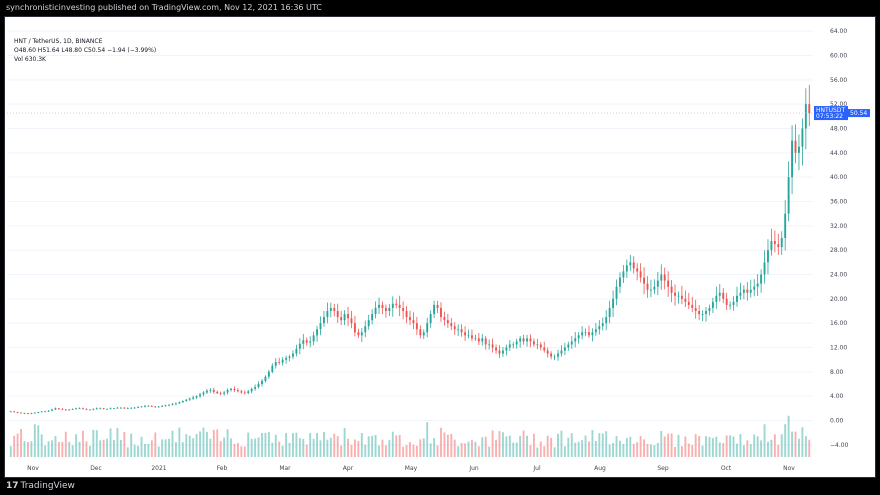 Image resolution: width=880 pixels, height=495 pixels. What do you see at coordinates (12, 486) in the screenshot?
I see `tradingview-logo-icon: 17` at bounding box center [12, 486].